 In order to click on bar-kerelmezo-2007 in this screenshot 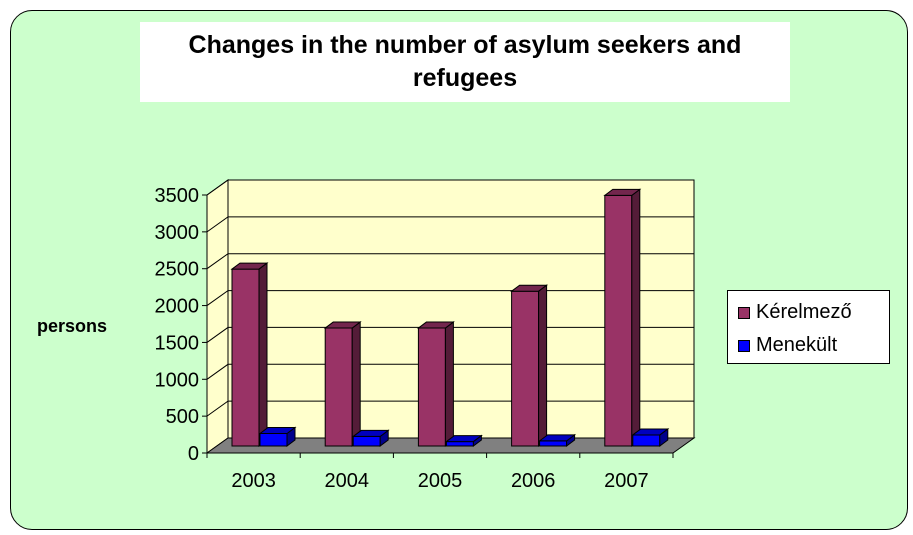, I will do `click(622, 317)`.